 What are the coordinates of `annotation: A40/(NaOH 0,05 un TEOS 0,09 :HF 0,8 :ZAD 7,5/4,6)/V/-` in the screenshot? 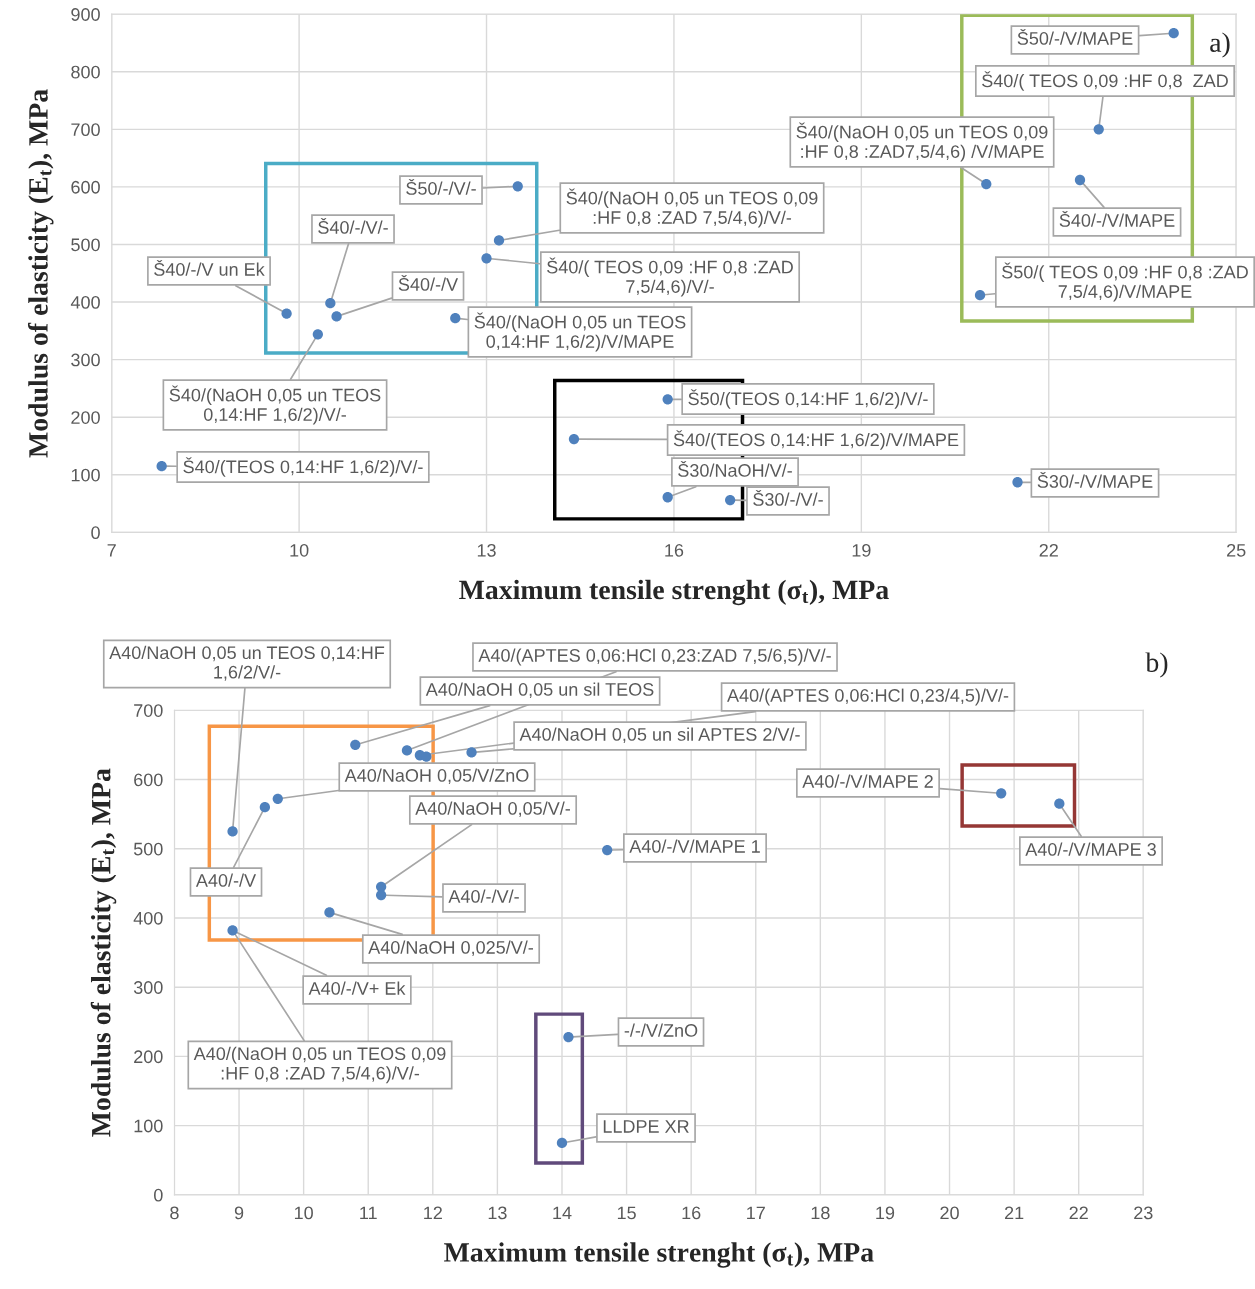 It's located at (319, 1065).